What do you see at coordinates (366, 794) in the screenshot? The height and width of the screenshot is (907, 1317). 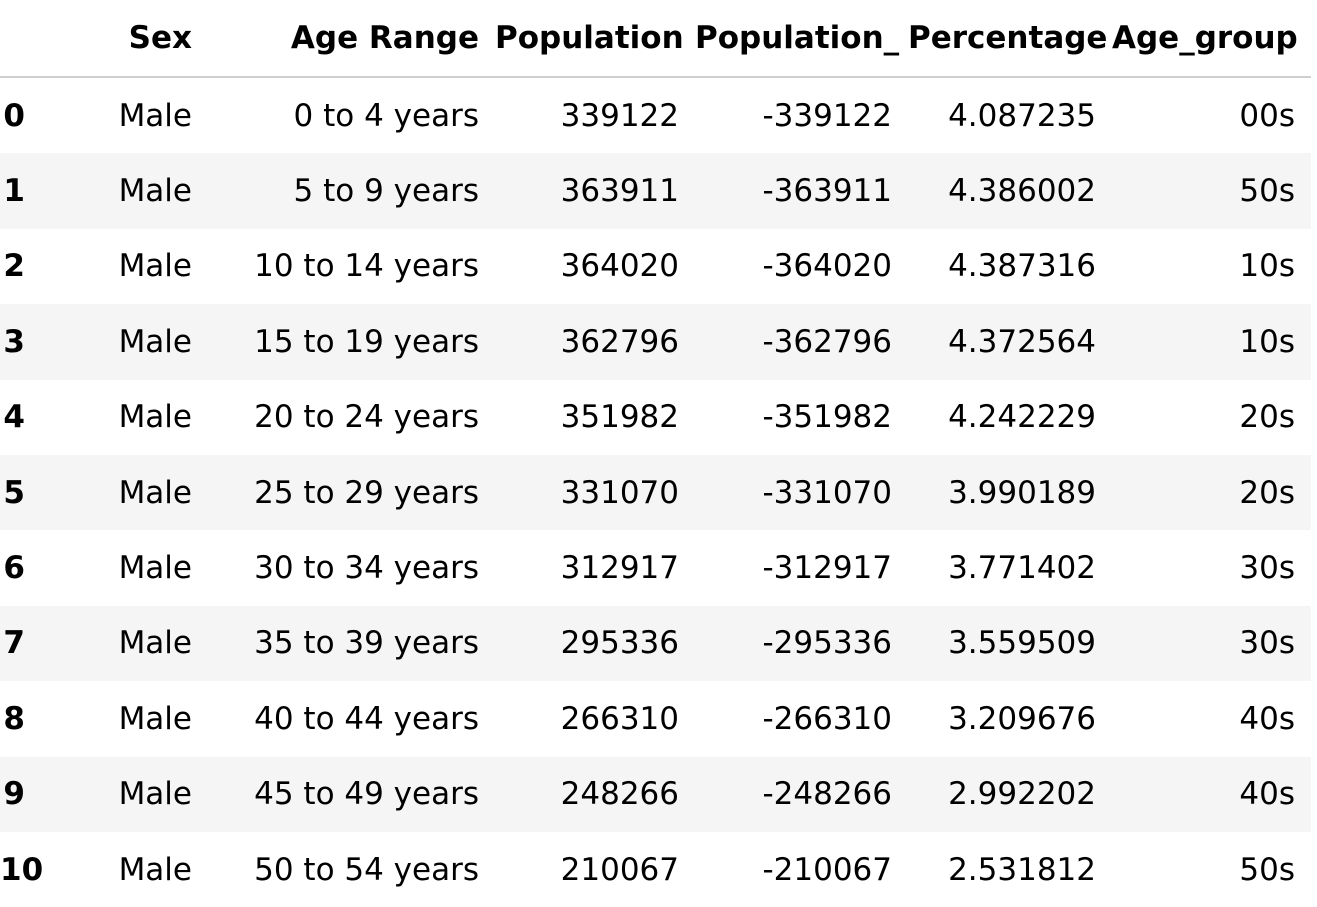 I see `cell-age-range: 45 to 49 years` at bounding box center [366, 794].